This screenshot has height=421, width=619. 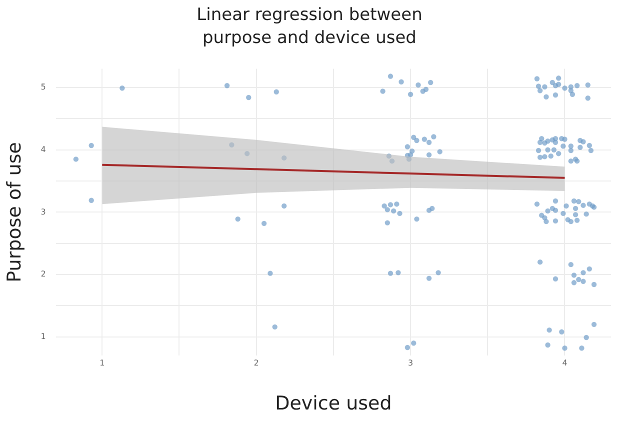 I want to click on y-tick-label: 4, so click(x=43, y=149).